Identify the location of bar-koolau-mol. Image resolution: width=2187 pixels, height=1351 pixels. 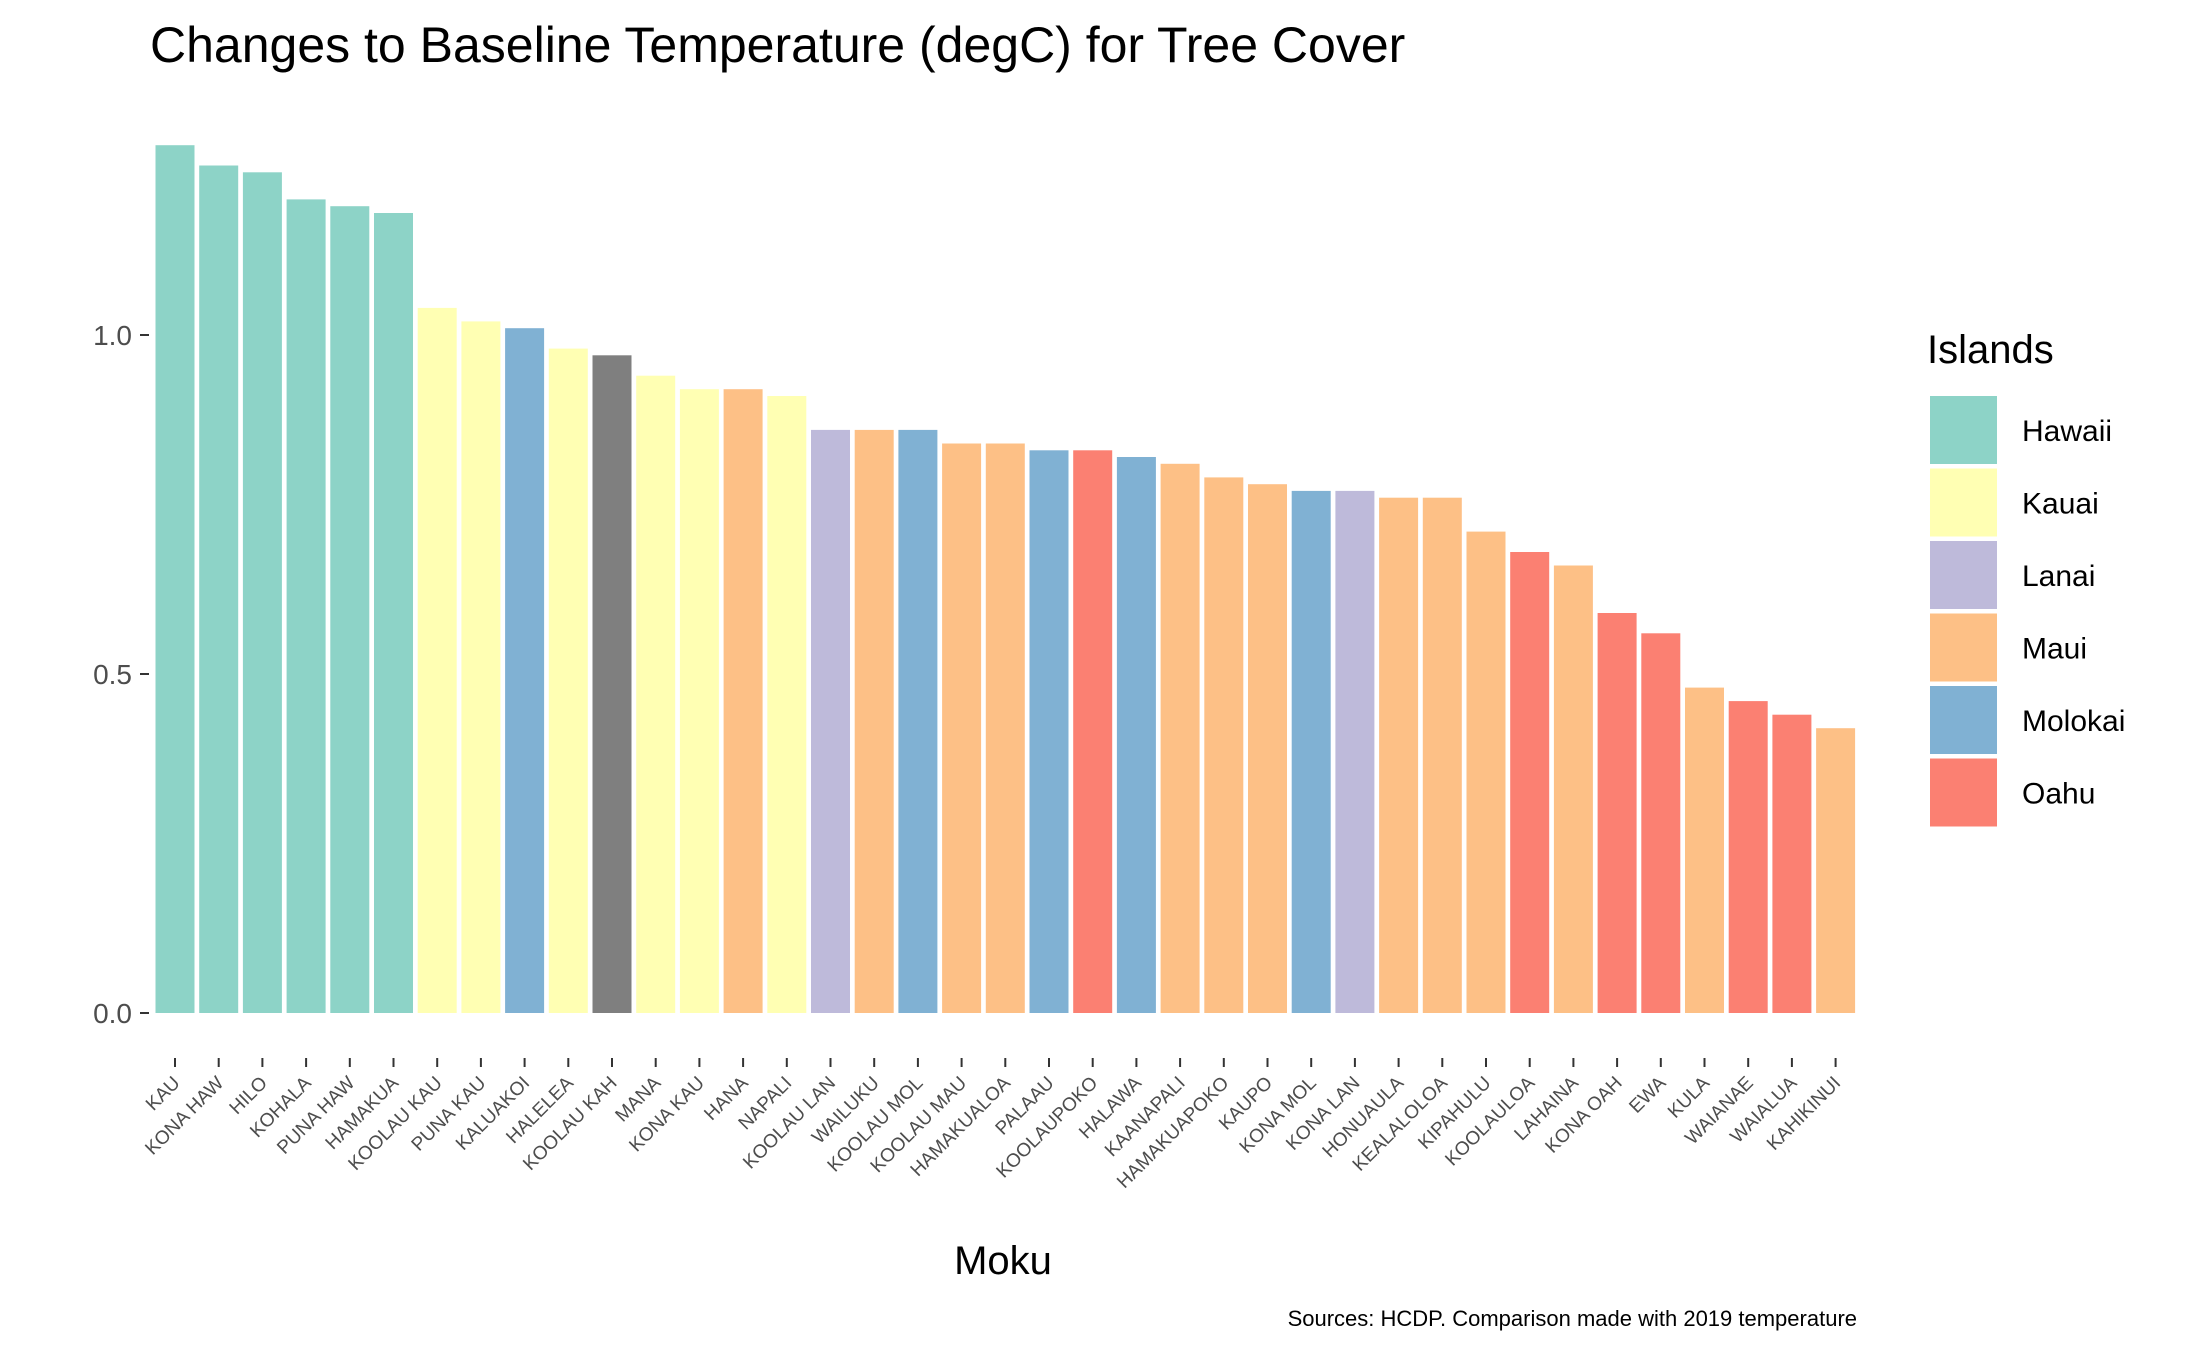
(918, 721).